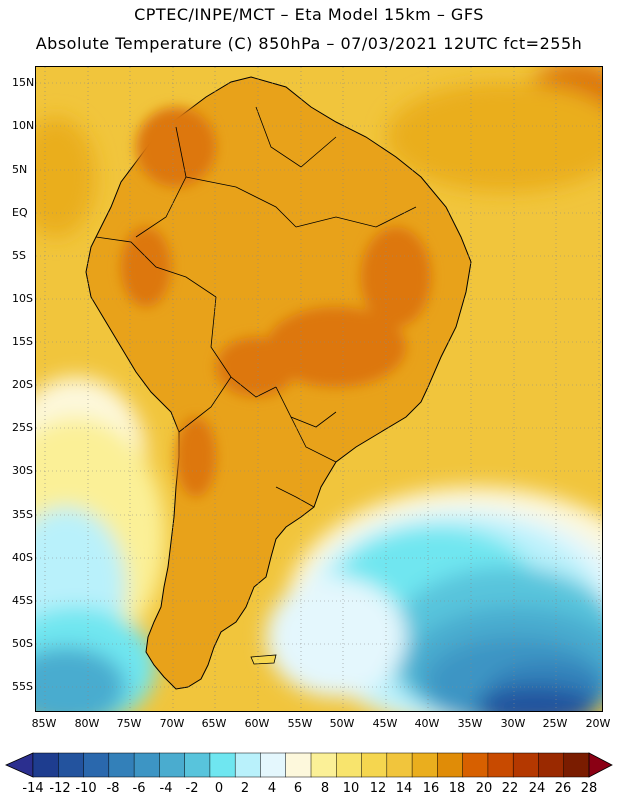 Image resolution: width=618 pixels, height=800 pixels. I want to click on lon-label: 60W, so click(257, 723).